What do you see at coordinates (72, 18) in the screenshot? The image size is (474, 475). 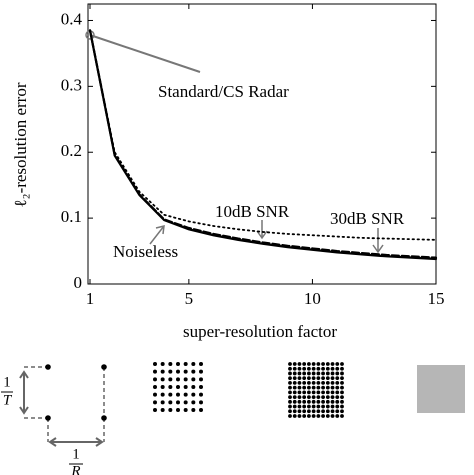 I see `y-tick-label: 0.4` at bounding box center [72, 18].